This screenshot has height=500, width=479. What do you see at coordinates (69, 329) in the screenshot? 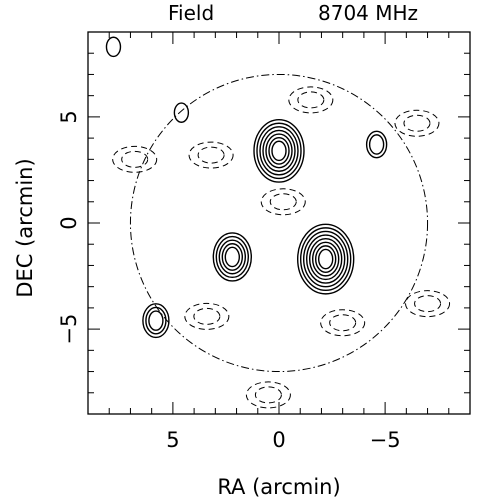
I see `y-tick-label: −5` at bounding box center [69, 329].